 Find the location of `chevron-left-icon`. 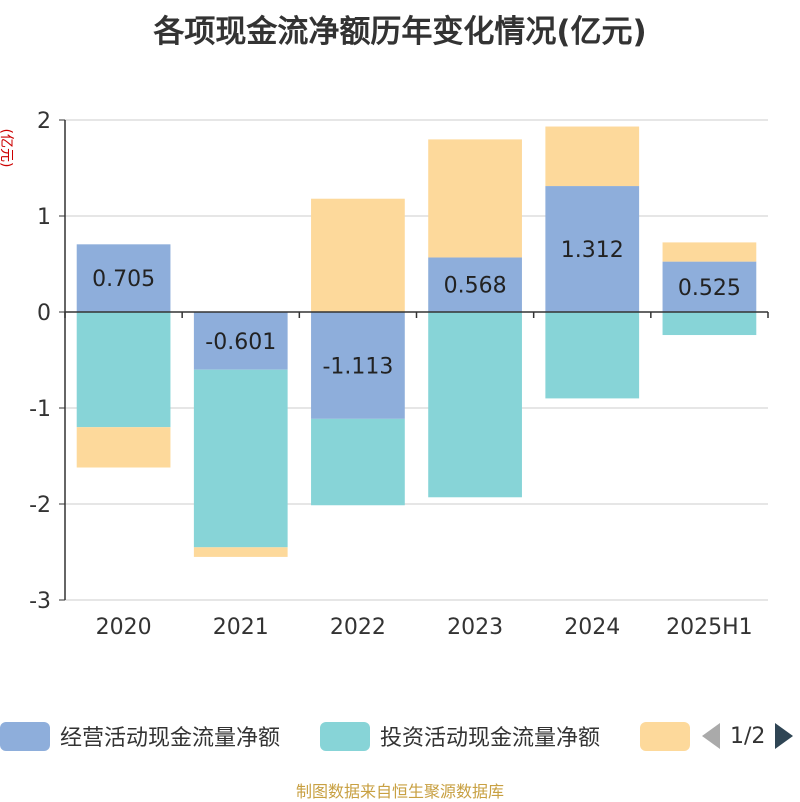

chevron-left-icon is located at coordinates (711, 736).